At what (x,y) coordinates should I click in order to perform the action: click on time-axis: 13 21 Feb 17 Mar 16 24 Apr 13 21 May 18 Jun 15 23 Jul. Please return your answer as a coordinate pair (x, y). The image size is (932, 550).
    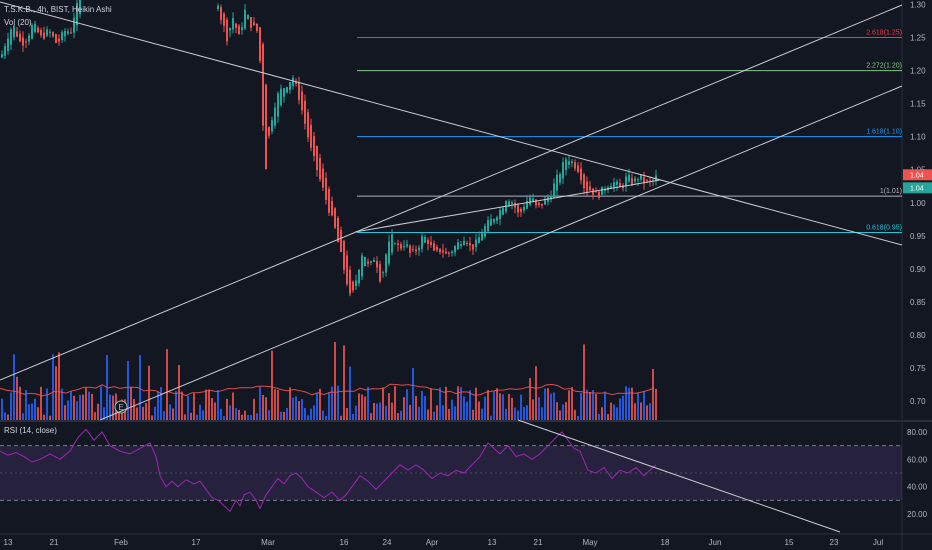
    Looking at the image, I should click on (444, 542).